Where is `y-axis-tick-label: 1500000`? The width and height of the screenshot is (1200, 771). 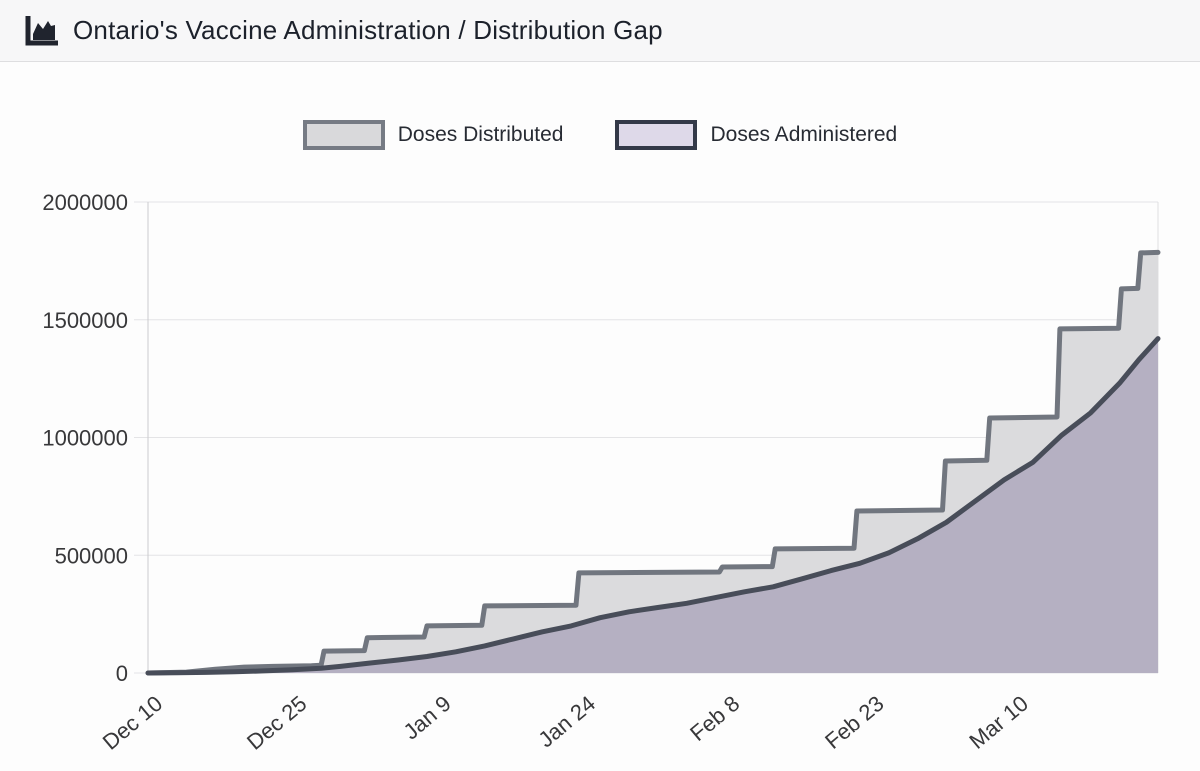
y-axis-tick-label: 1500000 is located at coordinates (85, 320).